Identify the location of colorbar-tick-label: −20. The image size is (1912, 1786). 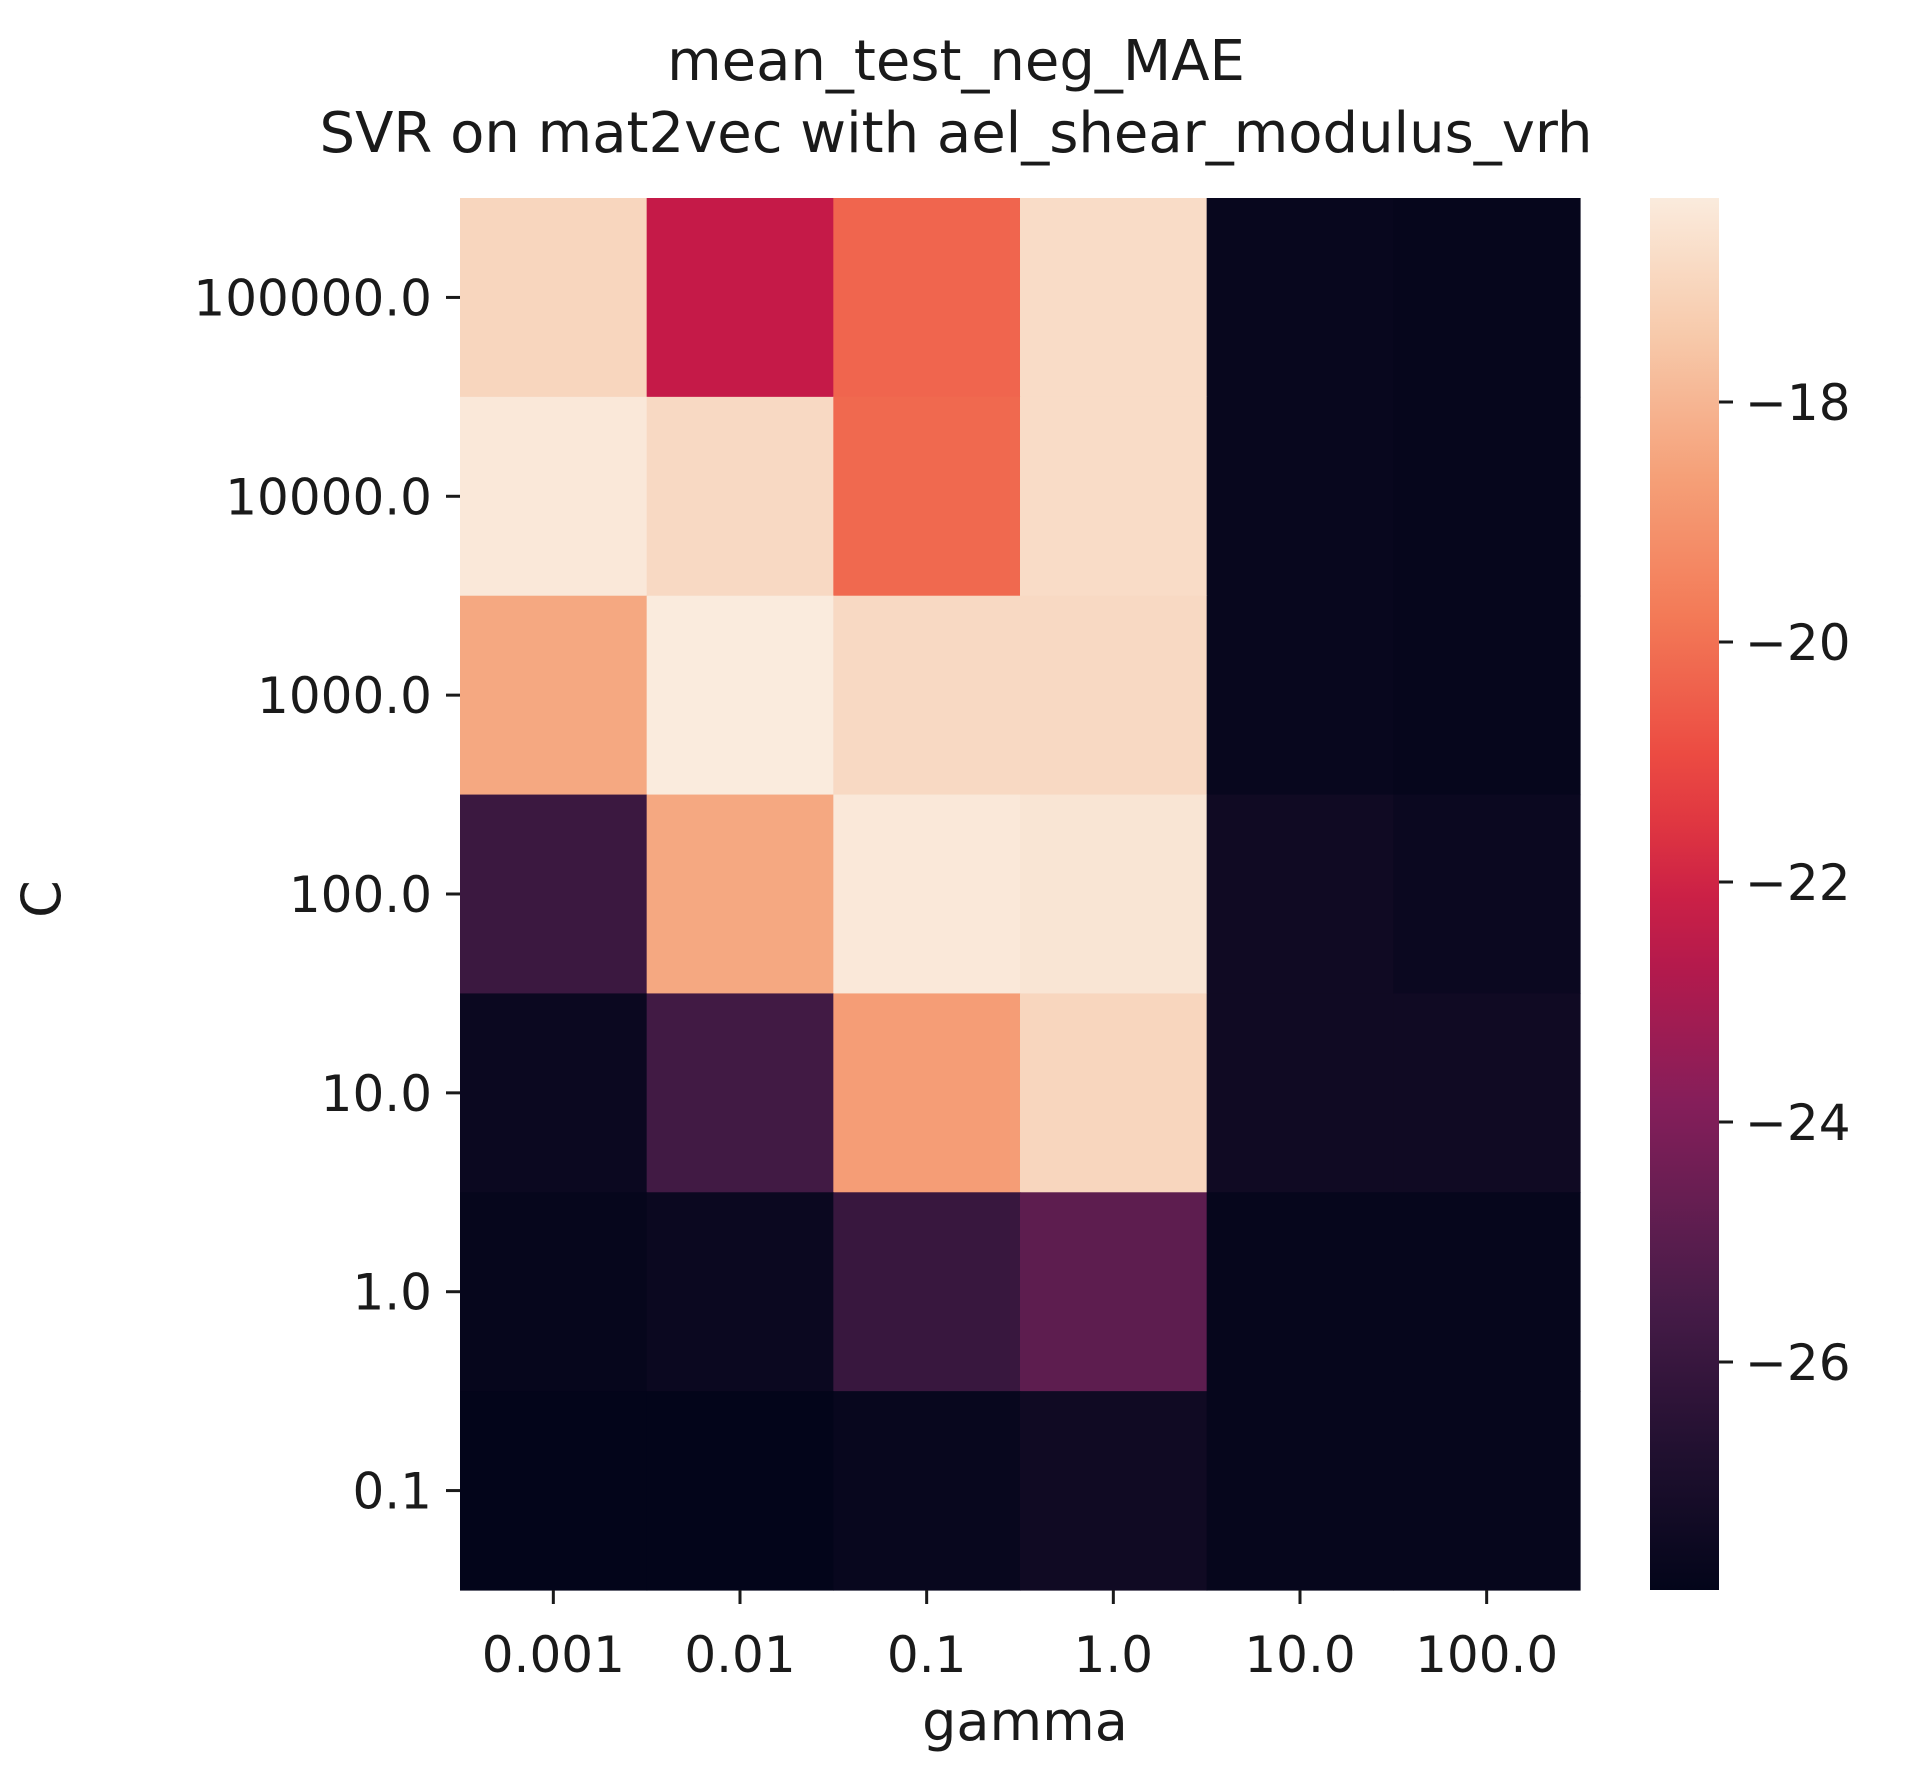
(1798, 643).